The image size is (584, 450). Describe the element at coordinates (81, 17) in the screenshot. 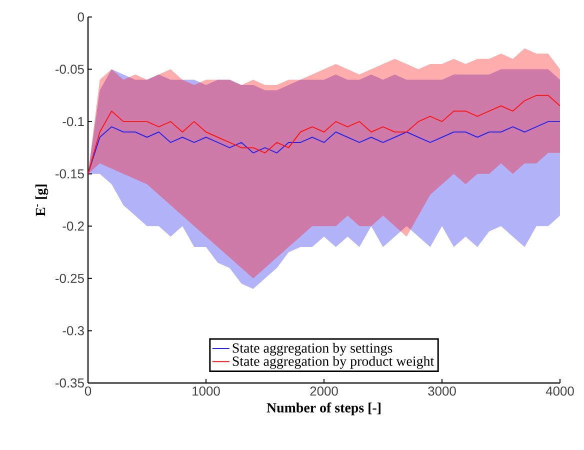

I see `y-tick-label: 0` at that location.